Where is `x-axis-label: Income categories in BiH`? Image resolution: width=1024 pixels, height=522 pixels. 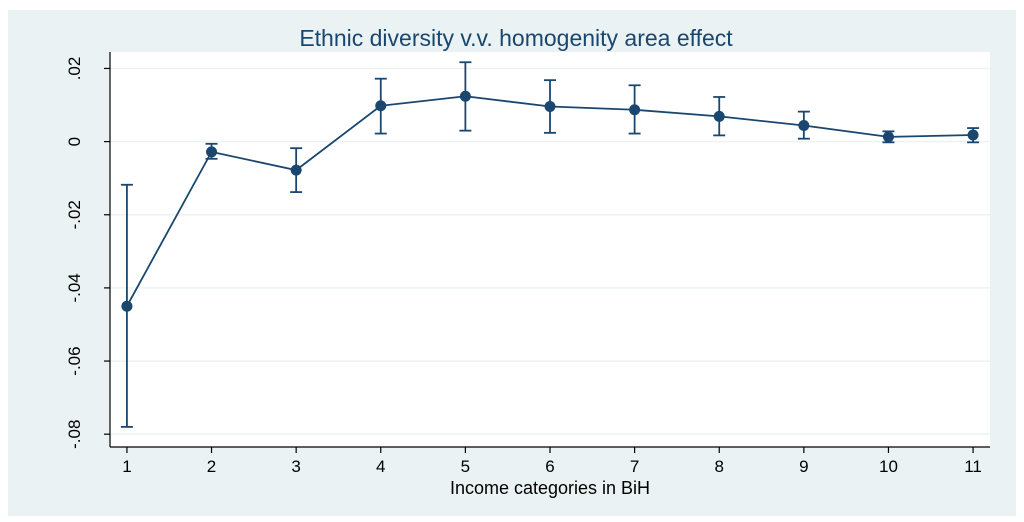
x-axis-label: Income categories in BiH is located at coordinates (550, 488).